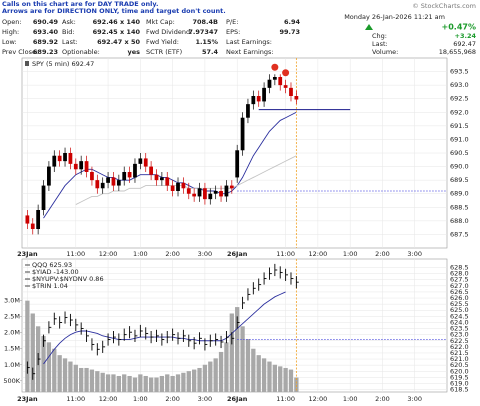  I want to click on y-tick-label: 693.5, so click(459, 72).